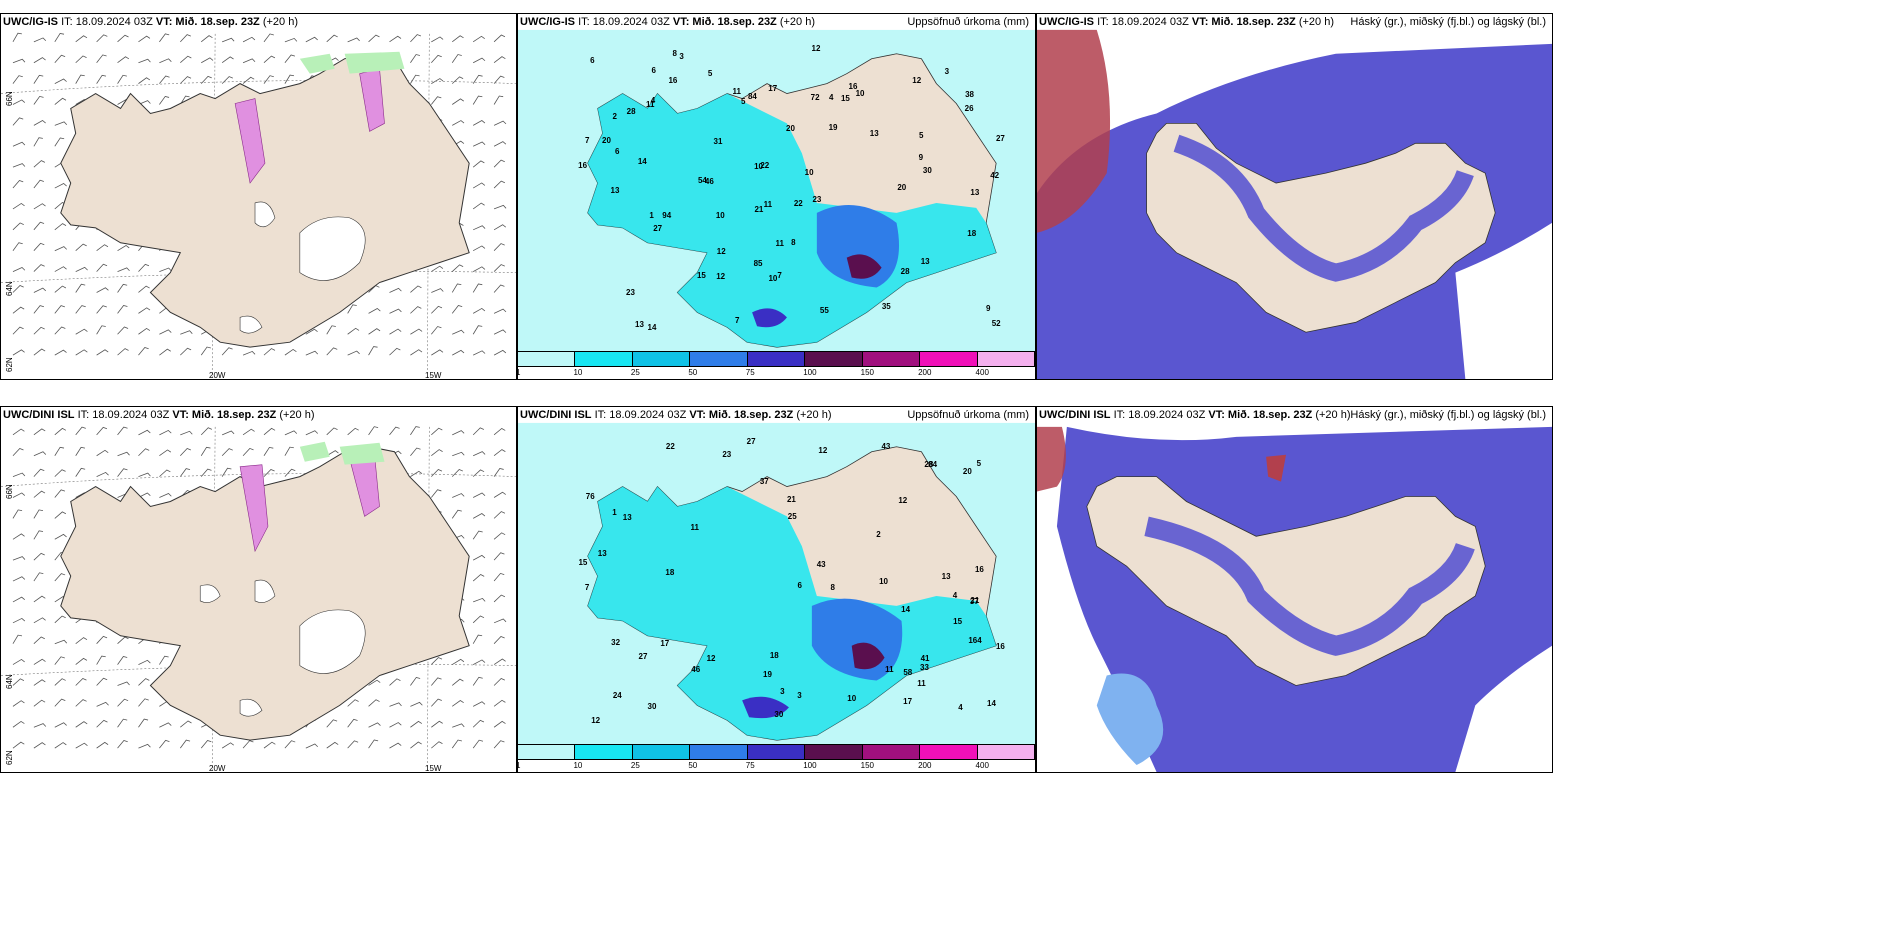 The width and height of the screenshot is (1900, 950). What do you see at coordinates (709, 181) in the screenshot?
I see `precip-value: 46` at bounding box center [709, 181].